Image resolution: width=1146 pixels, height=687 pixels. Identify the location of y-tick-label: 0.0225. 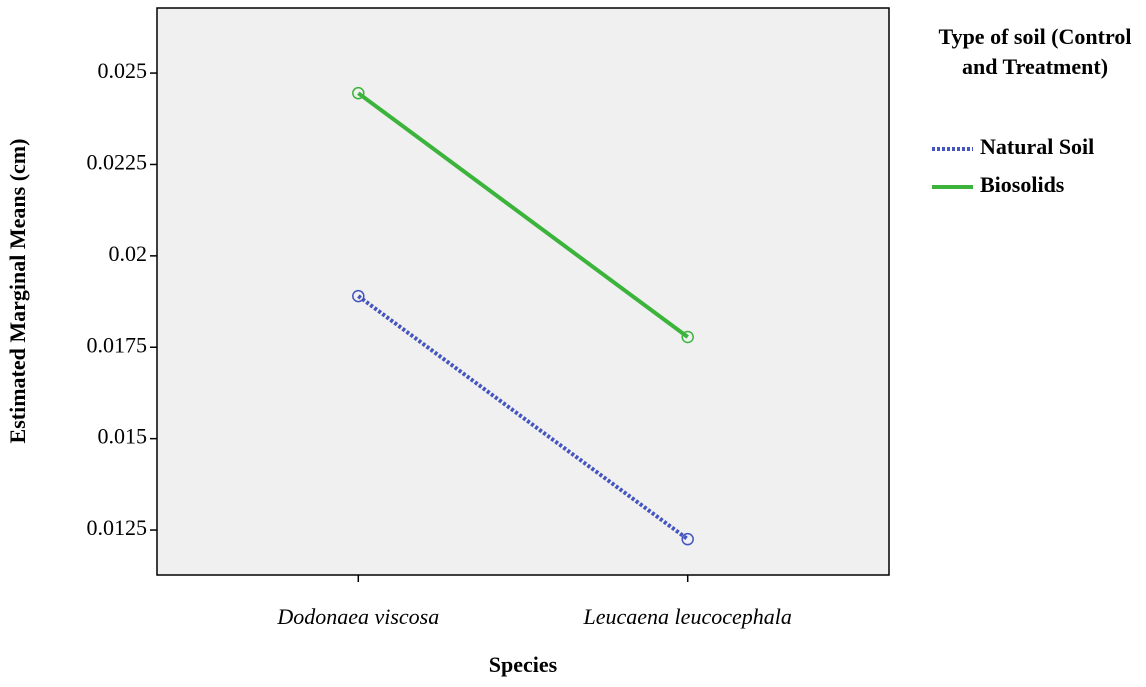
(117, 162).